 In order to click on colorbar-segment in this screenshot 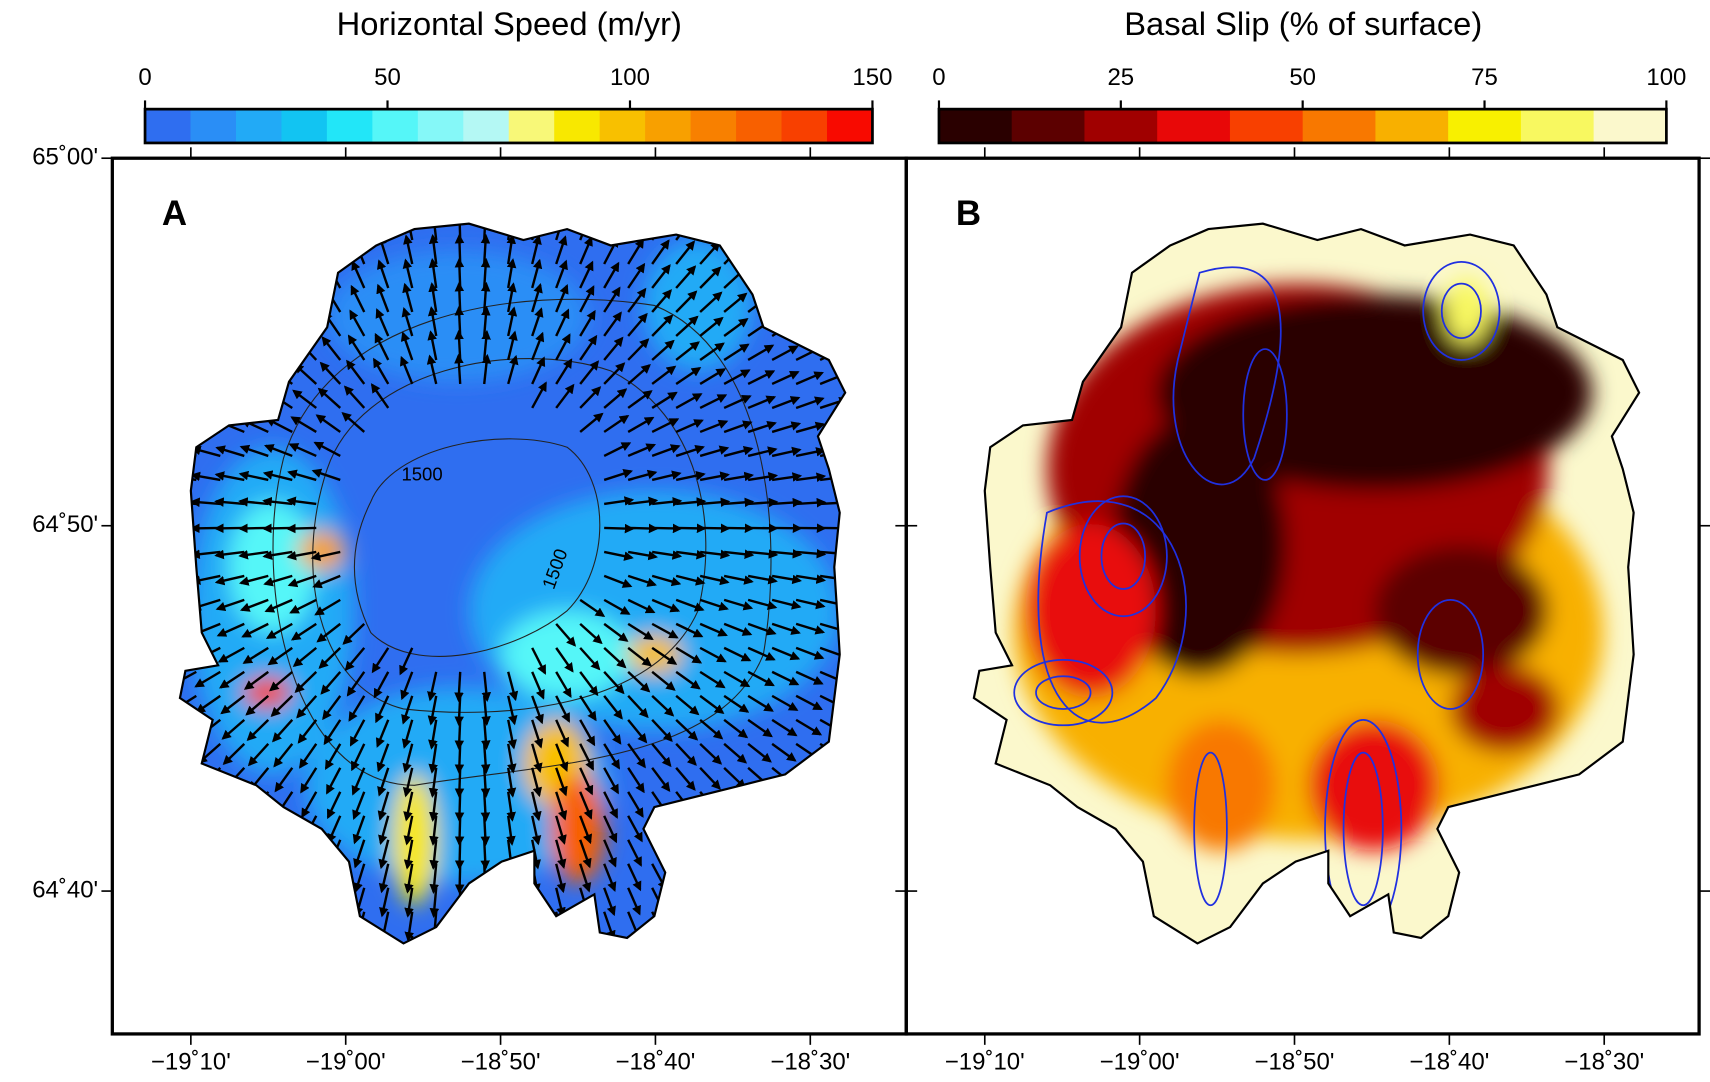, I will do `click(975, 126)`.